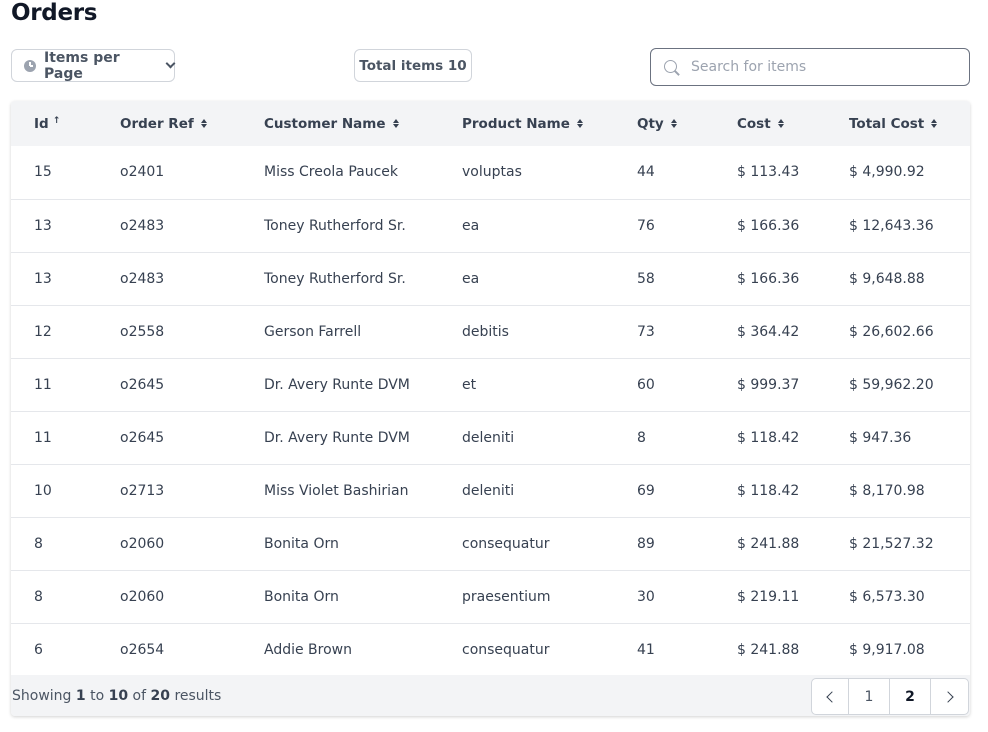  Describe the element at coordinates (54, 13) in the screenshot. I see `page-title: Orders` at that location.